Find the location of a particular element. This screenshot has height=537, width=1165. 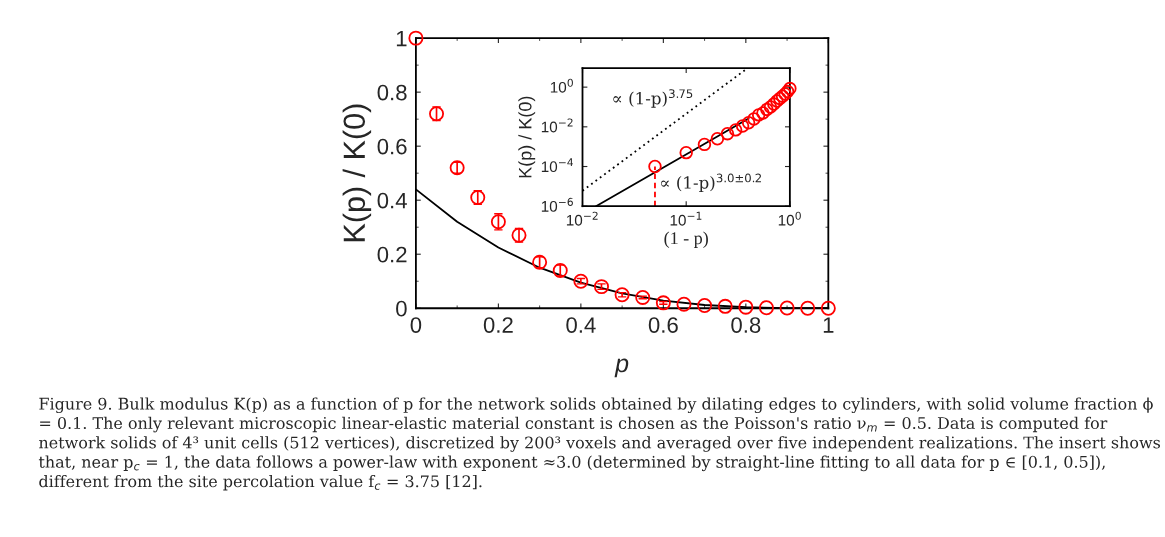

y-tick-label: 0.8 is located at coordinates (392, 92).